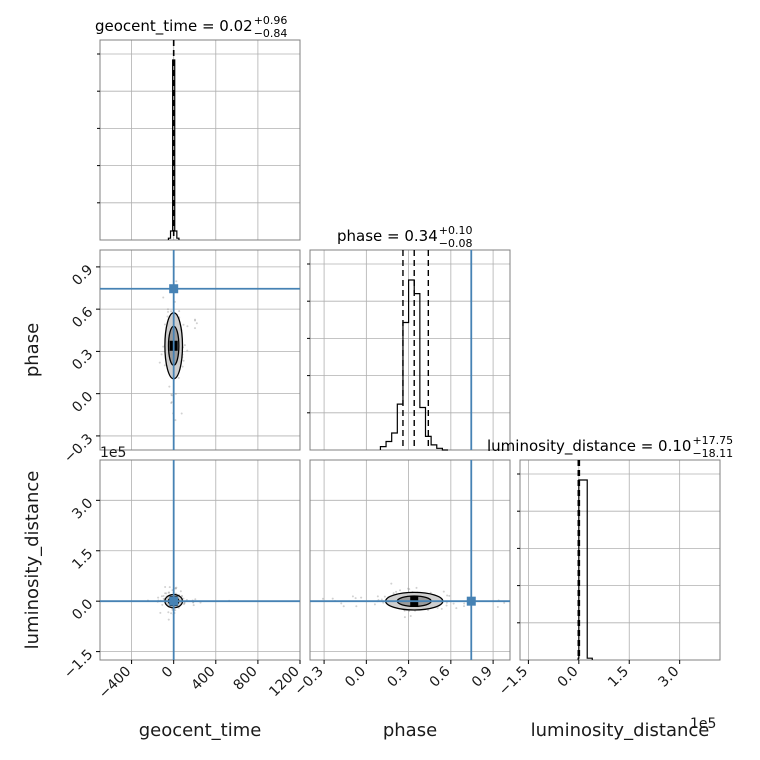  I want to click on y-tick-label: −0.3, so click(78, 448).